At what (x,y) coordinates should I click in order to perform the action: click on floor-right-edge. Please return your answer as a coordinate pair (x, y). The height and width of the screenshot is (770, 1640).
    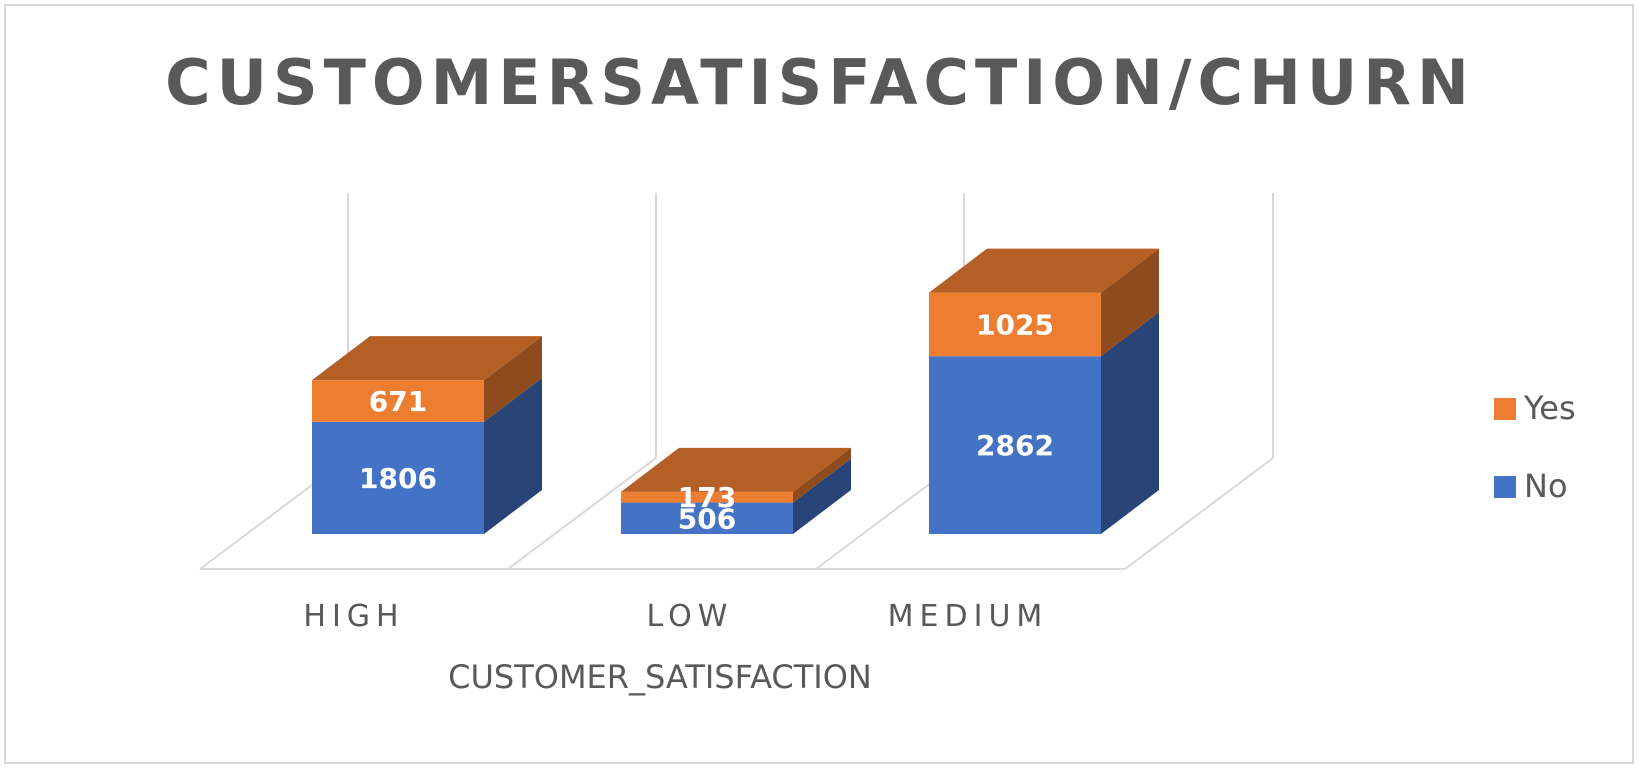
    Looking at the image, I should click on (1199, 513).